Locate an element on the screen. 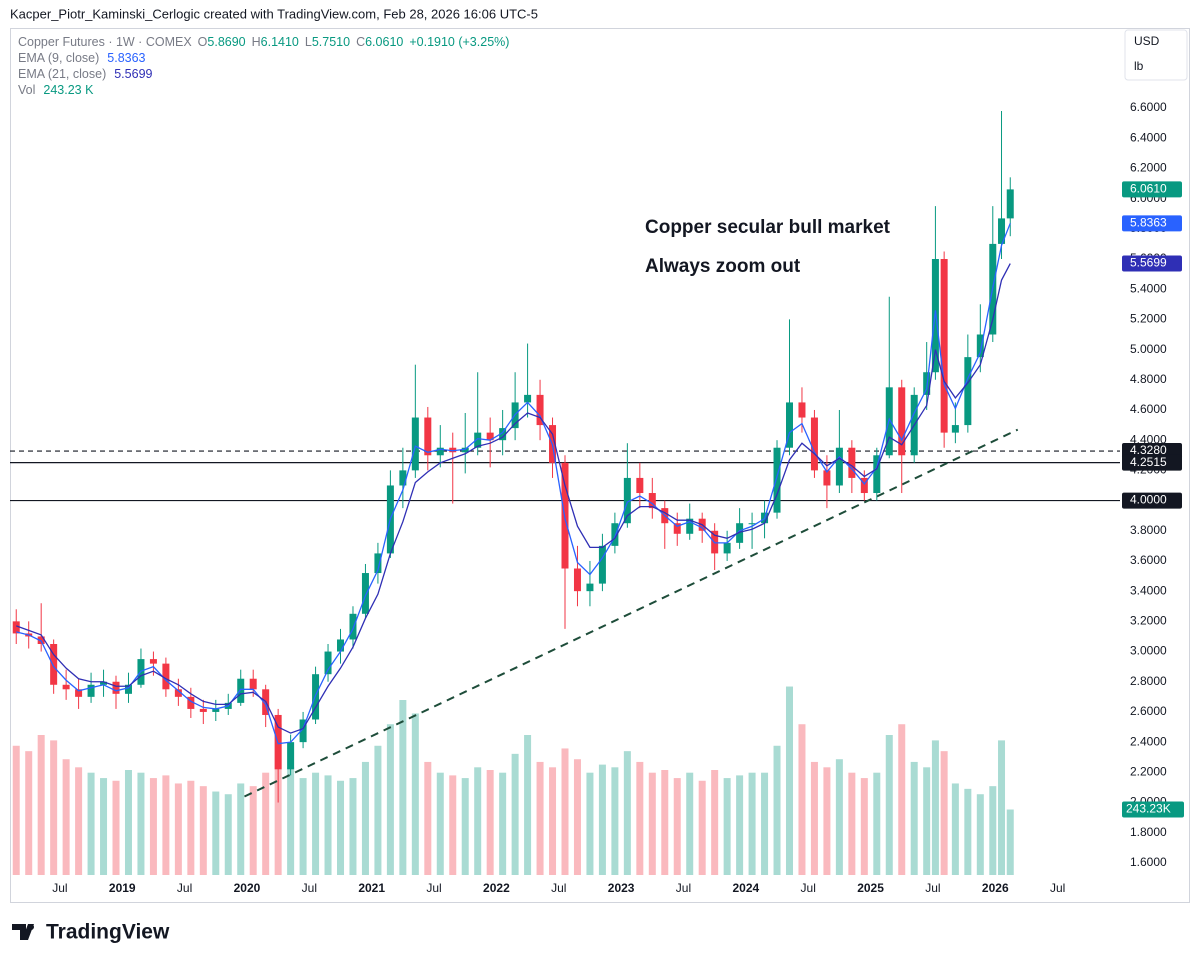 The image size is (1200, 961). legend-change: +0.1910 (+3.25%) is located at coordinates (459, 42).